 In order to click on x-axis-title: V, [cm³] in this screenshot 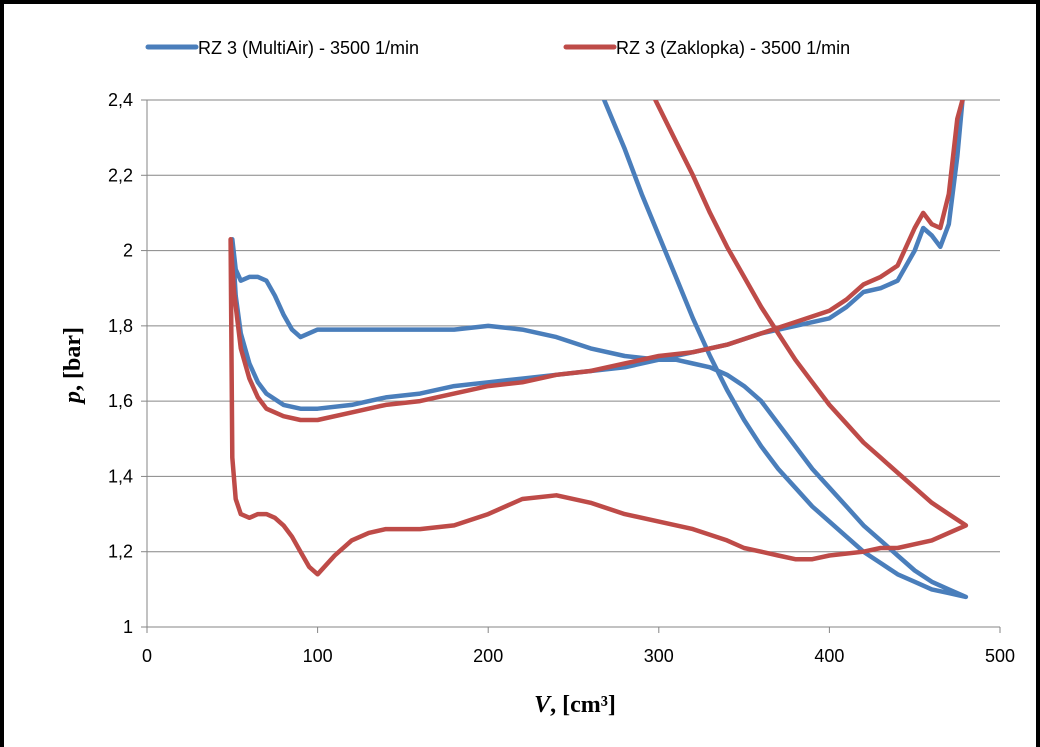, I will do `click(575, 705)`.